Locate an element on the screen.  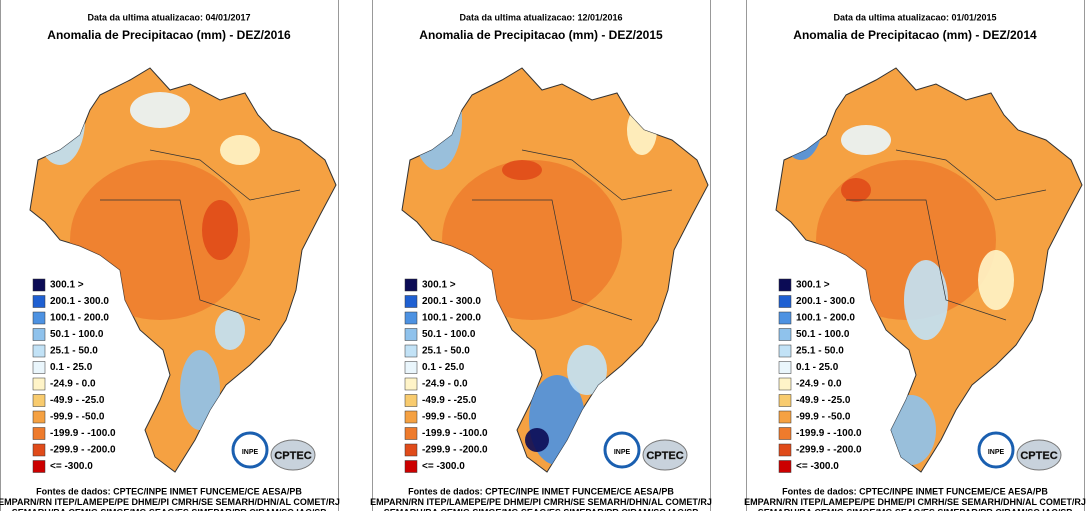
map-title: Anomalia de Precipitacao (mm) - DEZ/2014 is located at coordinates (915, 35).